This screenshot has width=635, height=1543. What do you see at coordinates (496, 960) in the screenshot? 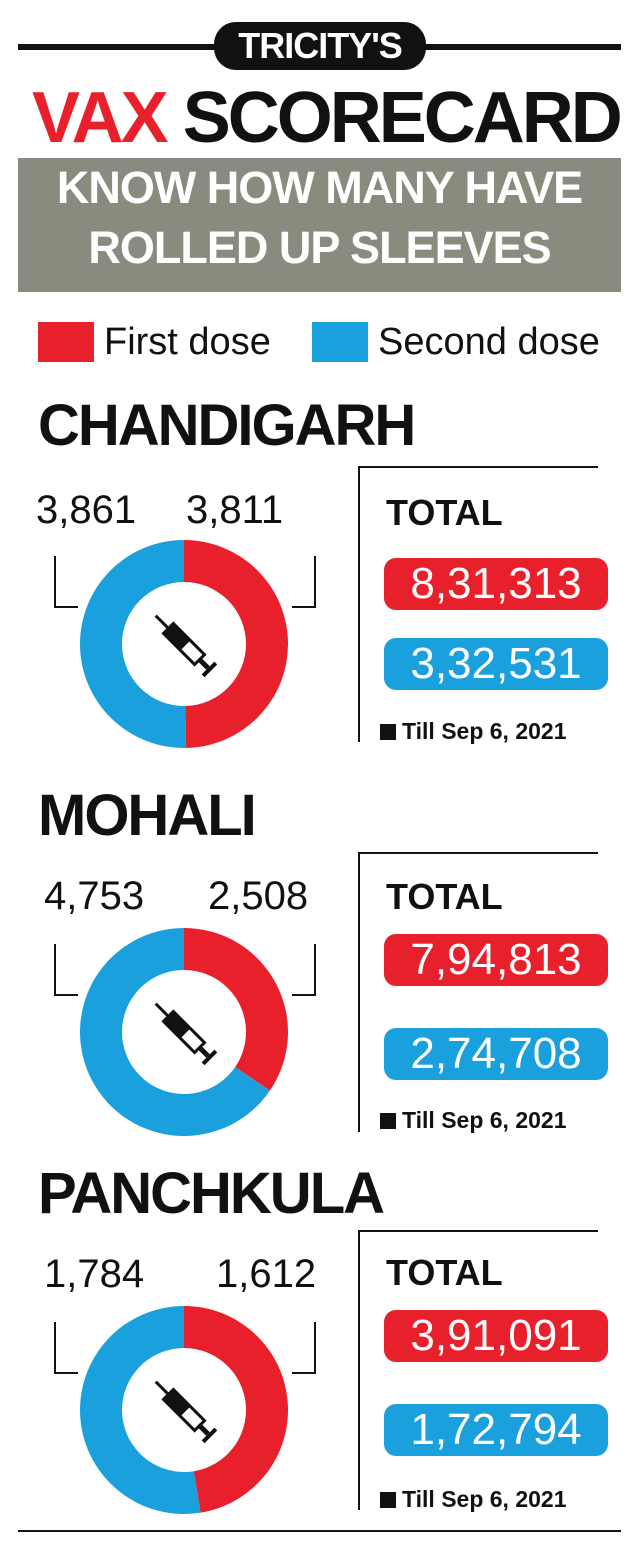
I see `total-first-dose: 7,94,813` at bounding box center [496, 960].